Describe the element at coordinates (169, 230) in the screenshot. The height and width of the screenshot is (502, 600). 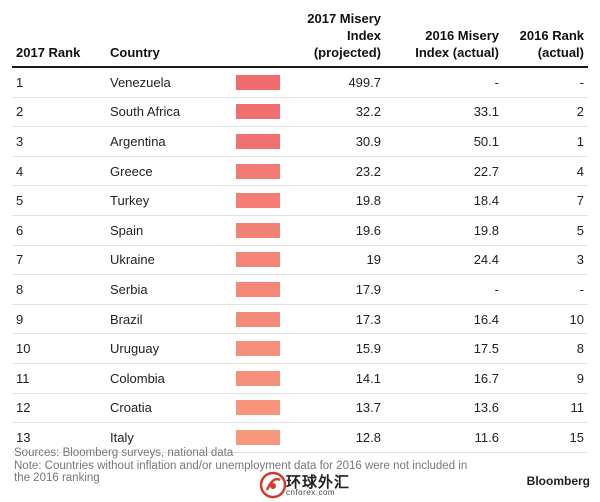
I see `cell-country: Spain` at that location.